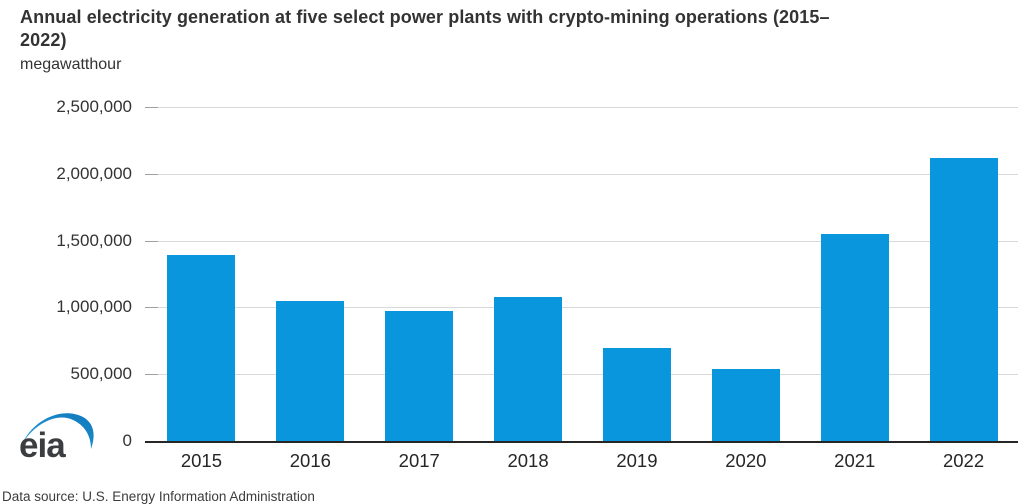 Image resolution: width=1024 pixels, height=504 pixels. What do you see at coordinates (855, 460) in the screenshot?
I see `x-axis-label-2021: 2021` at bounding box center [855, 460].